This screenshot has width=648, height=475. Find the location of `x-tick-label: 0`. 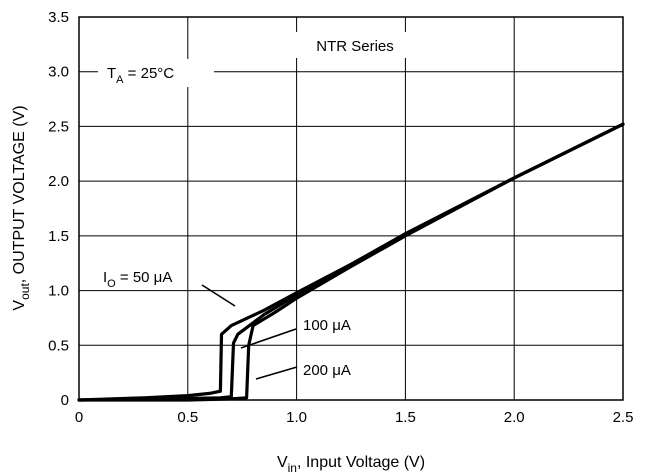

x-tick-label: 0 is located at coordinates (79, 417).